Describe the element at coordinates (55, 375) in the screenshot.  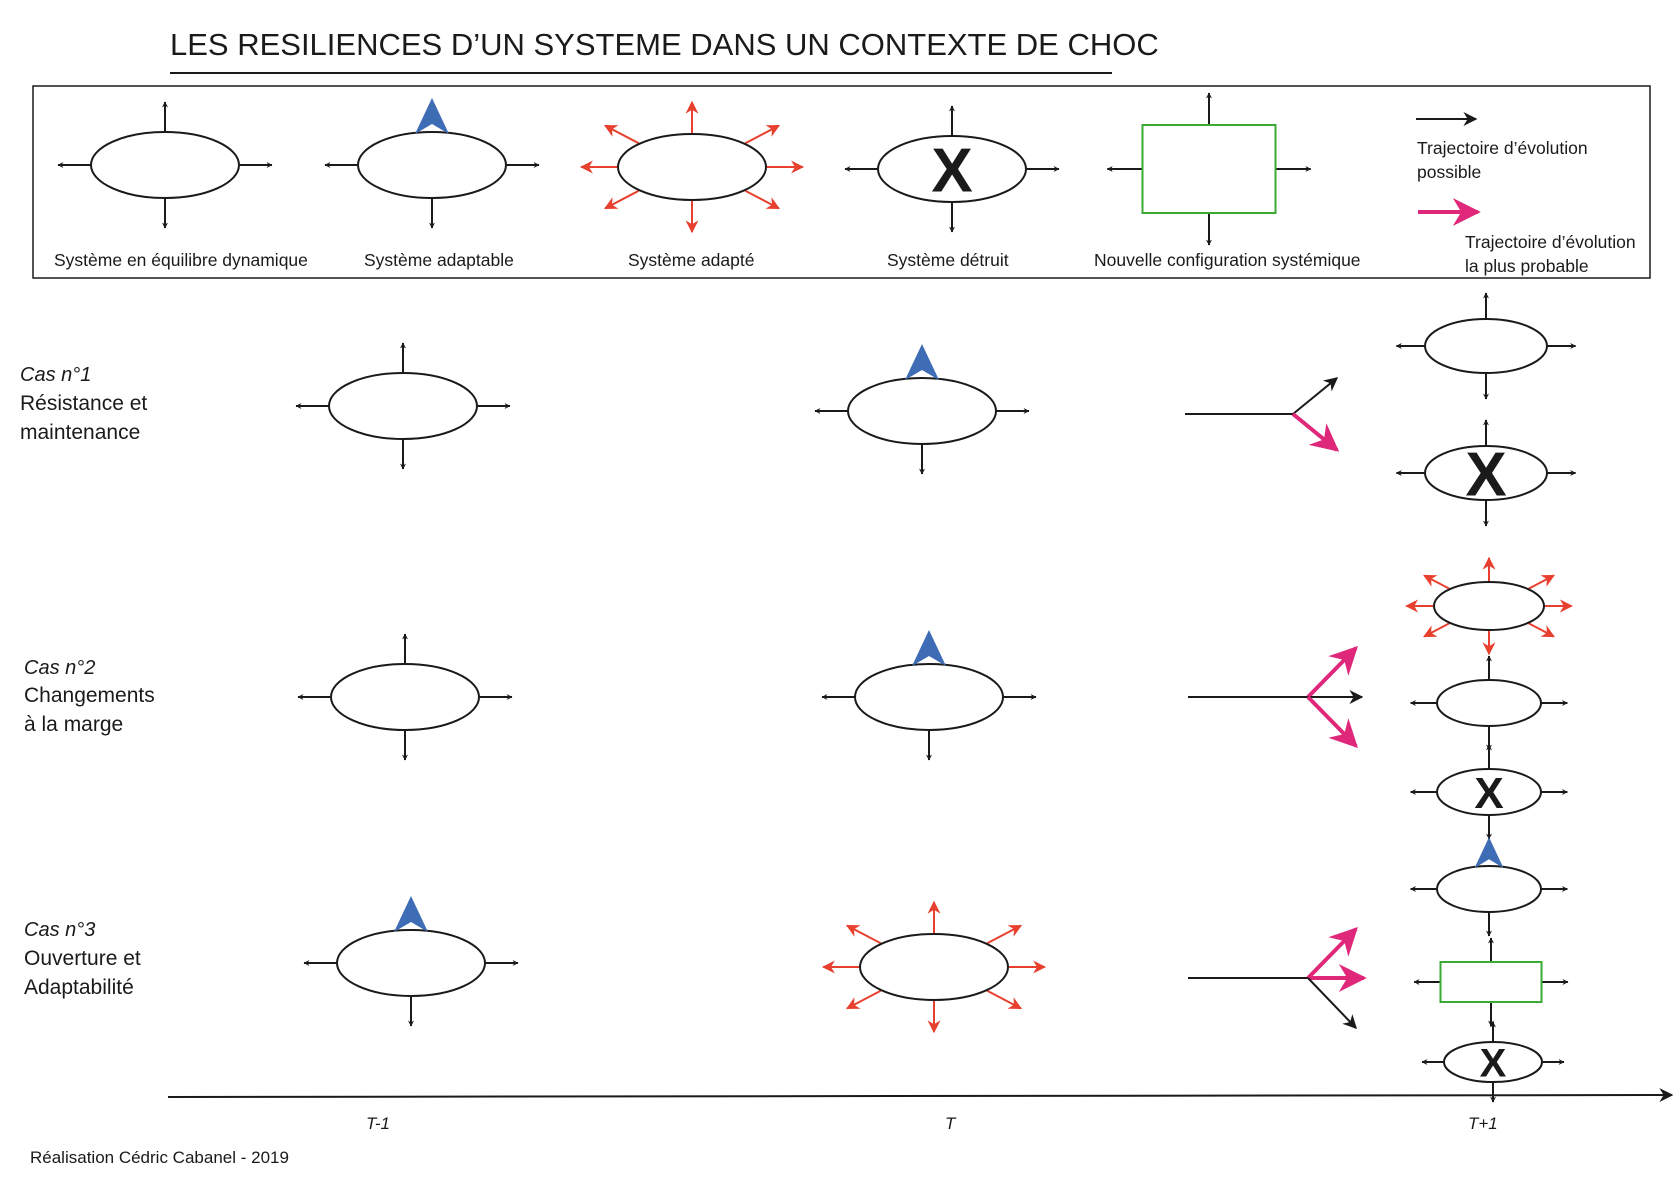
I see `case1-number: Cas n°1` at that location.